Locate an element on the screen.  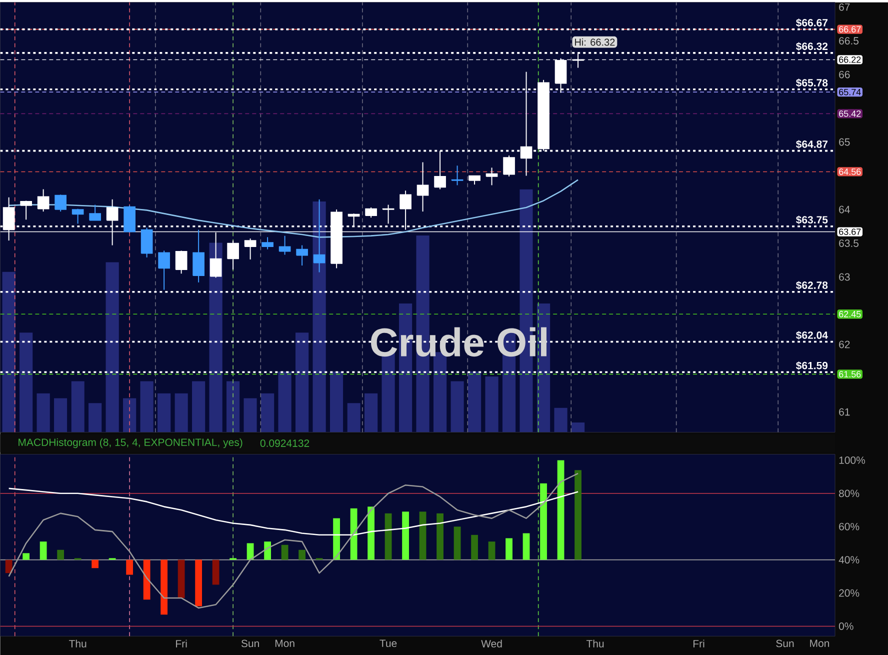
text: 0.0924132 is located at coordinates (285, 443).